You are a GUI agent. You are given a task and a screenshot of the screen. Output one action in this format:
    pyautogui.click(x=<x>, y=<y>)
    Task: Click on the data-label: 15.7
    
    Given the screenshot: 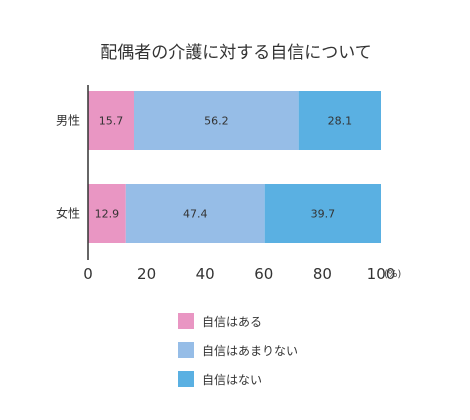 What is the action you would take?
    pyautogui.click(x=111, y=121)
    